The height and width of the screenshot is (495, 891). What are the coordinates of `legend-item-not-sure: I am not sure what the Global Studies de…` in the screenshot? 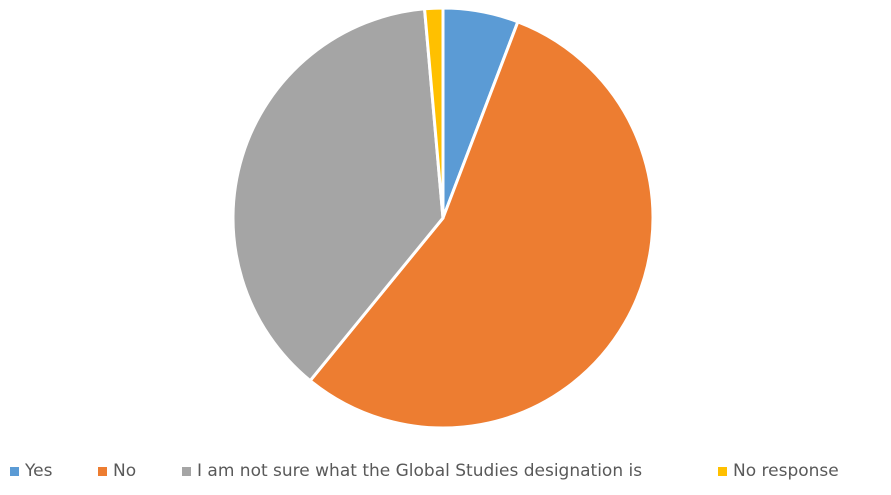 It's located at (412, 471).